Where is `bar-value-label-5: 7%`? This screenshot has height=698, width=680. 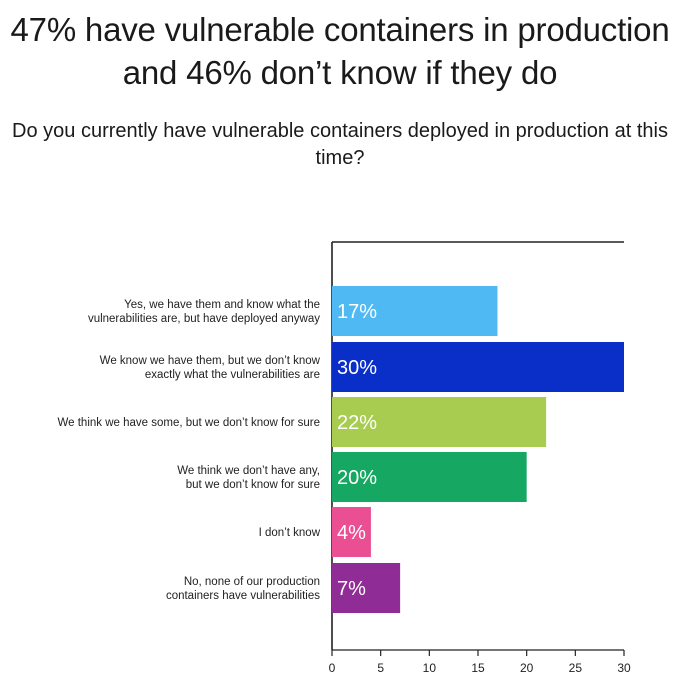
bar-value-label-5: 7% is located at coordinates (351, 589).